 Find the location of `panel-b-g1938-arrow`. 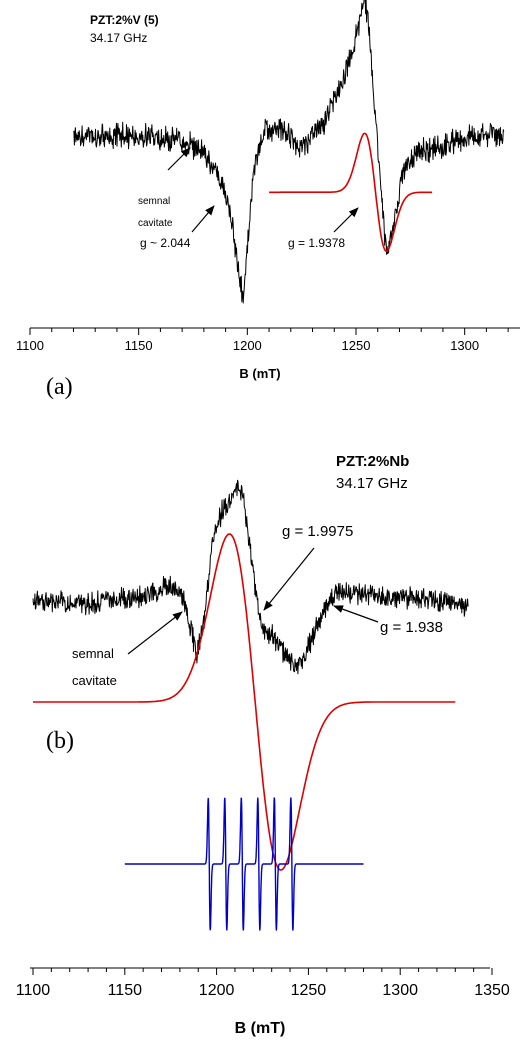

panel-b-g1938-arrow is located at coordinates (356, 614).